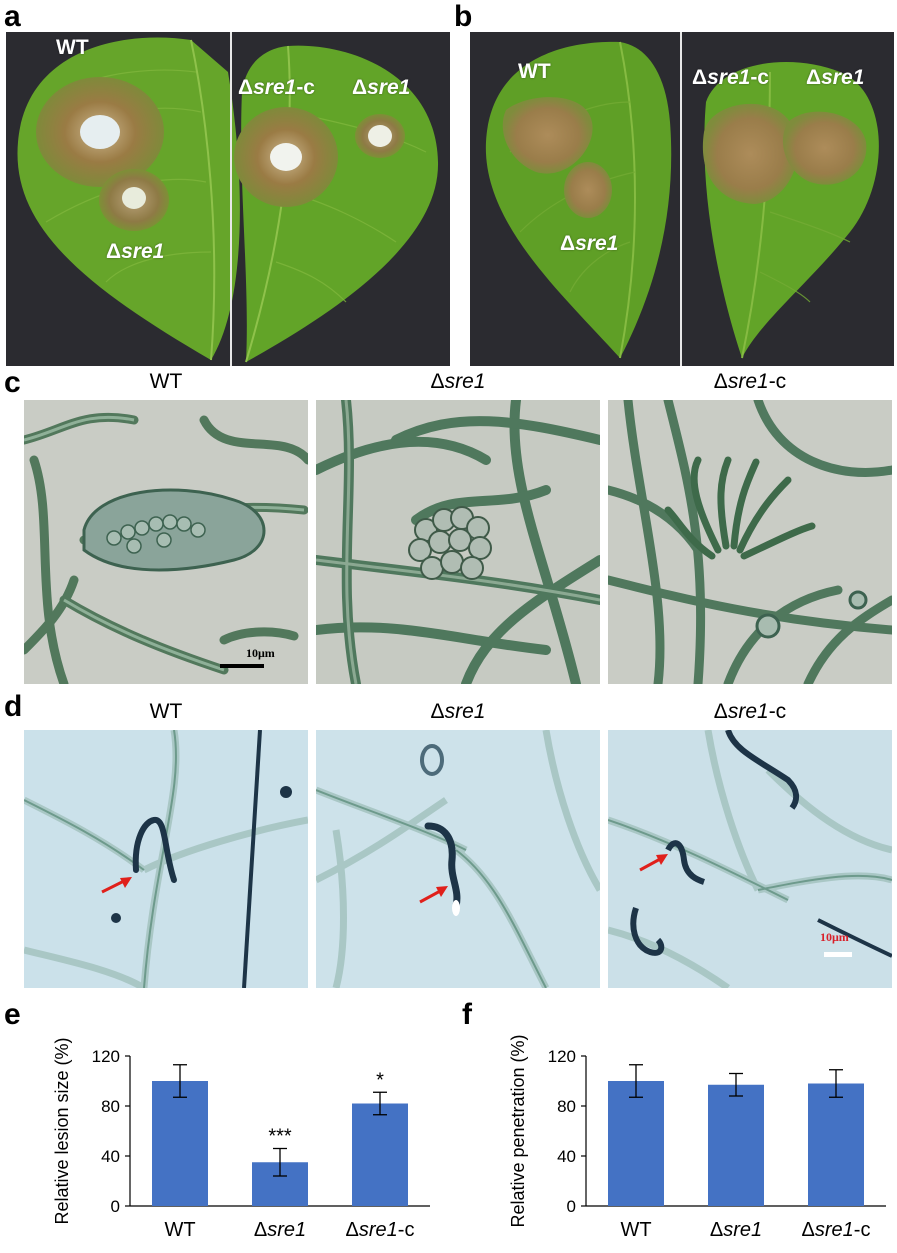  I want to click on panel-letter-d: d, so click(13, 706).